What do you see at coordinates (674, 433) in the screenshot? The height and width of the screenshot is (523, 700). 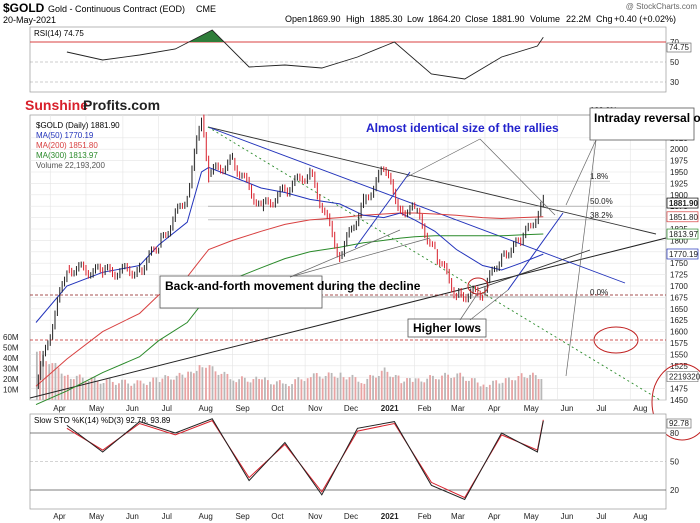 I see `sto-tick-label: 80` at bounding box center [674, 433].